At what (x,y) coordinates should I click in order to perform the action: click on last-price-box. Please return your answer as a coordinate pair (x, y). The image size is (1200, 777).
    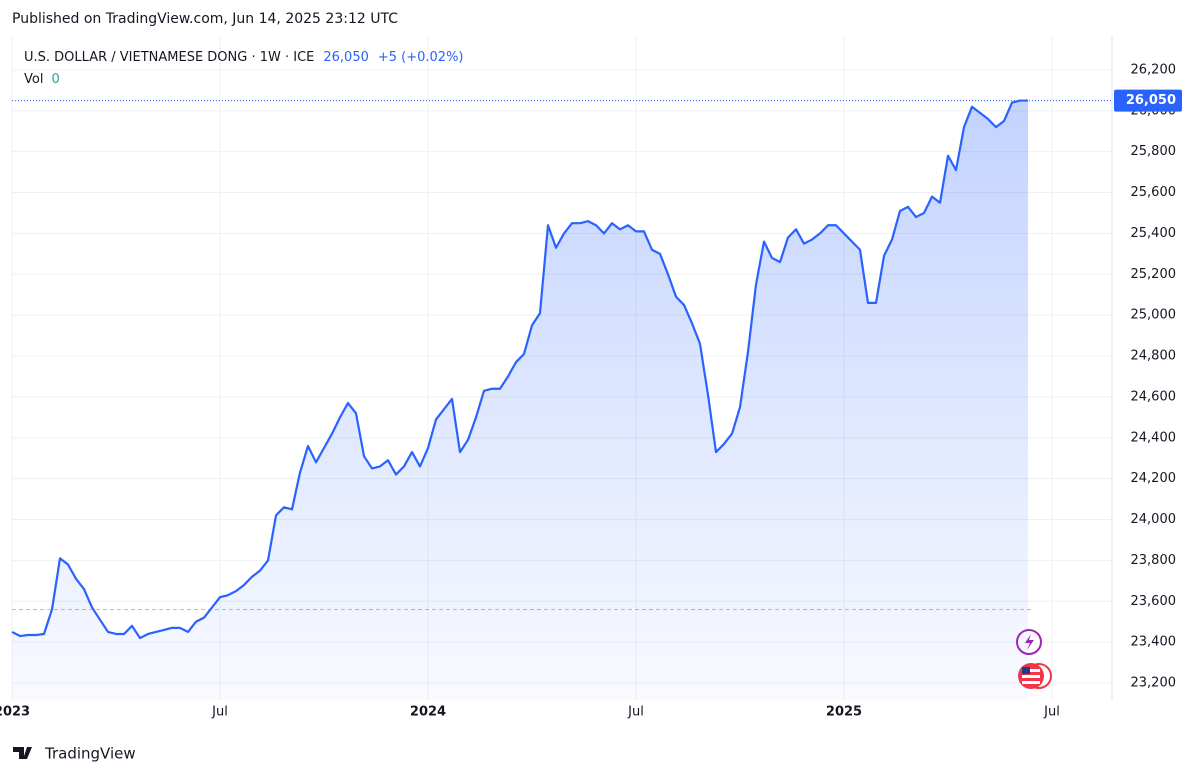
    Looking at the image, I should click on (1148, 100).